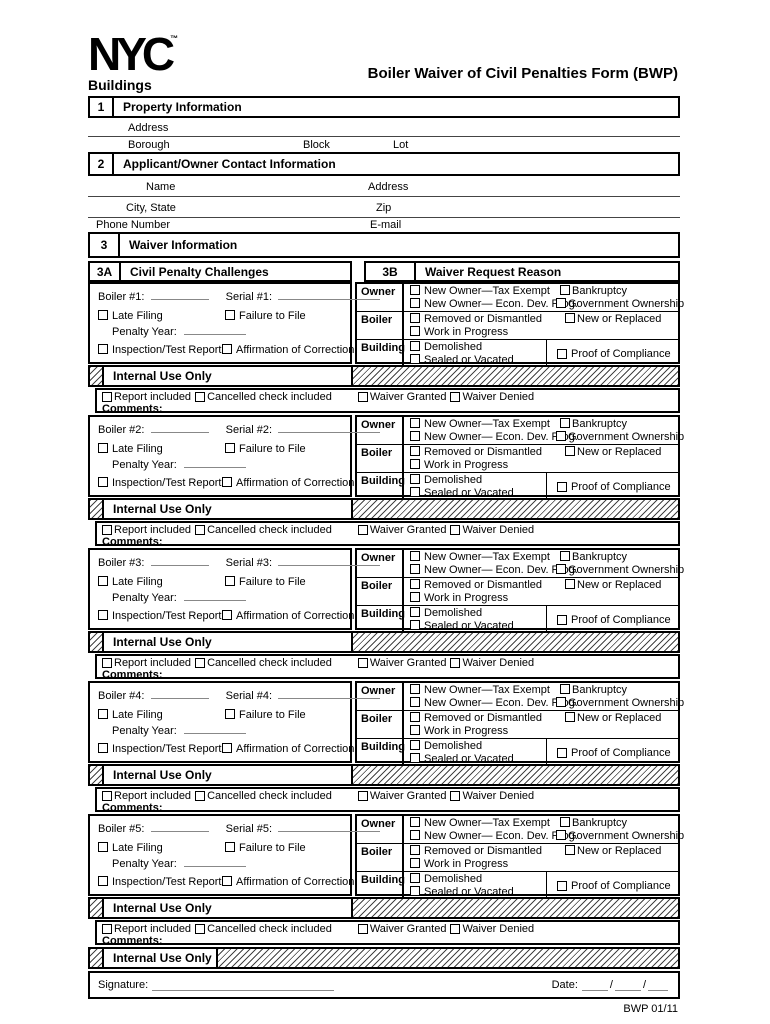  I want to click on date-month-line, so click(594, 985).